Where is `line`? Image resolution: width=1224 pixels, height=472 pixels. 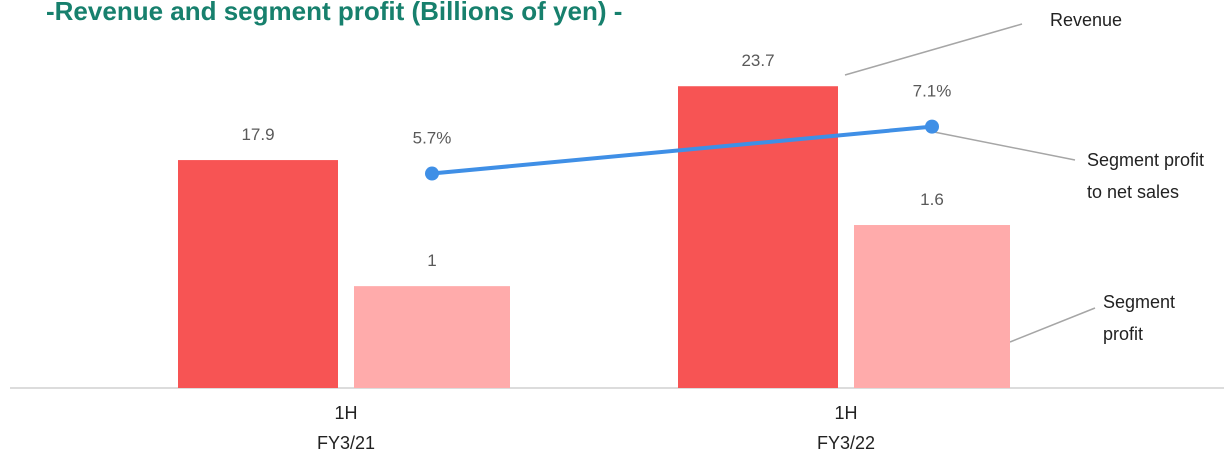
line is located at coordinates (682, 150).